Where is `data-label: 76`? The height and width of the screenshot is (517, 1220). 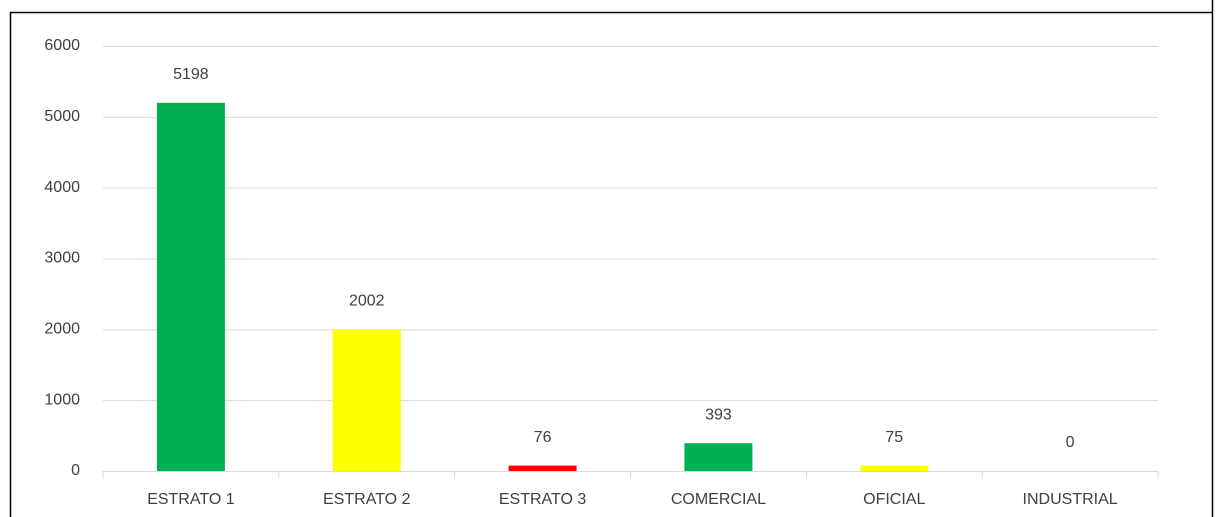
data-label: 76 is located at coordinates (543, 437).